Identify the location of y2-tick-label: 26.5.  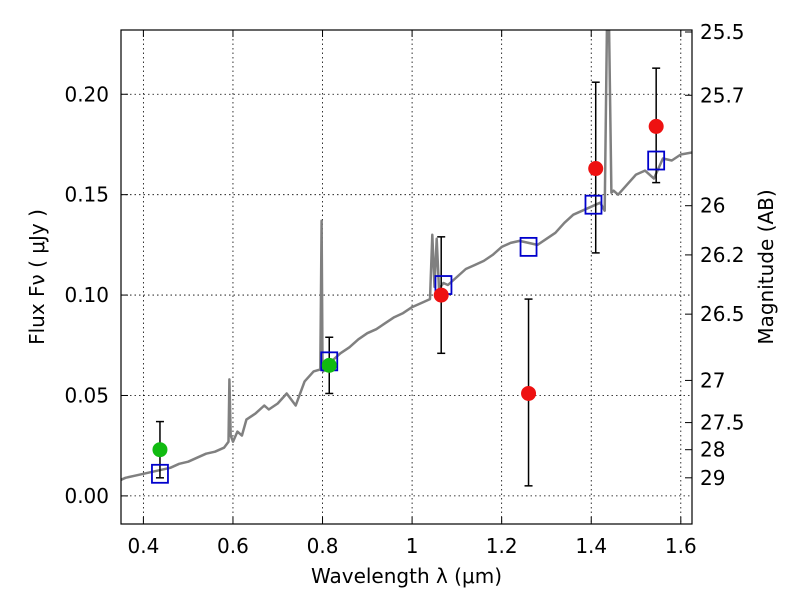
(722, 314).